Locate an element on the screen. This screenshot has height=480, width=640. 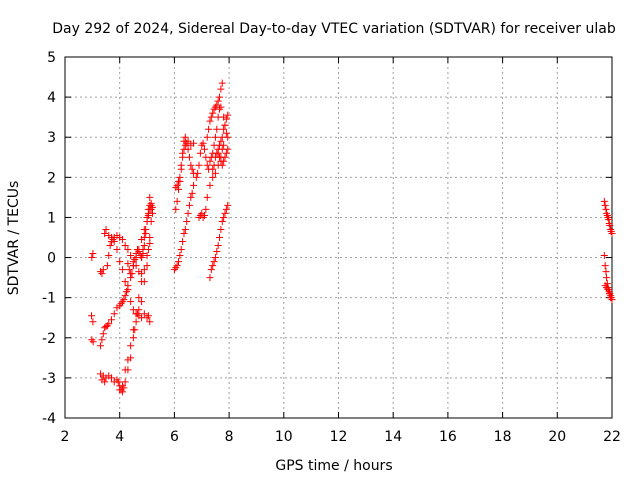
y-tick-label: 0 is located at coordinates (51, 259).